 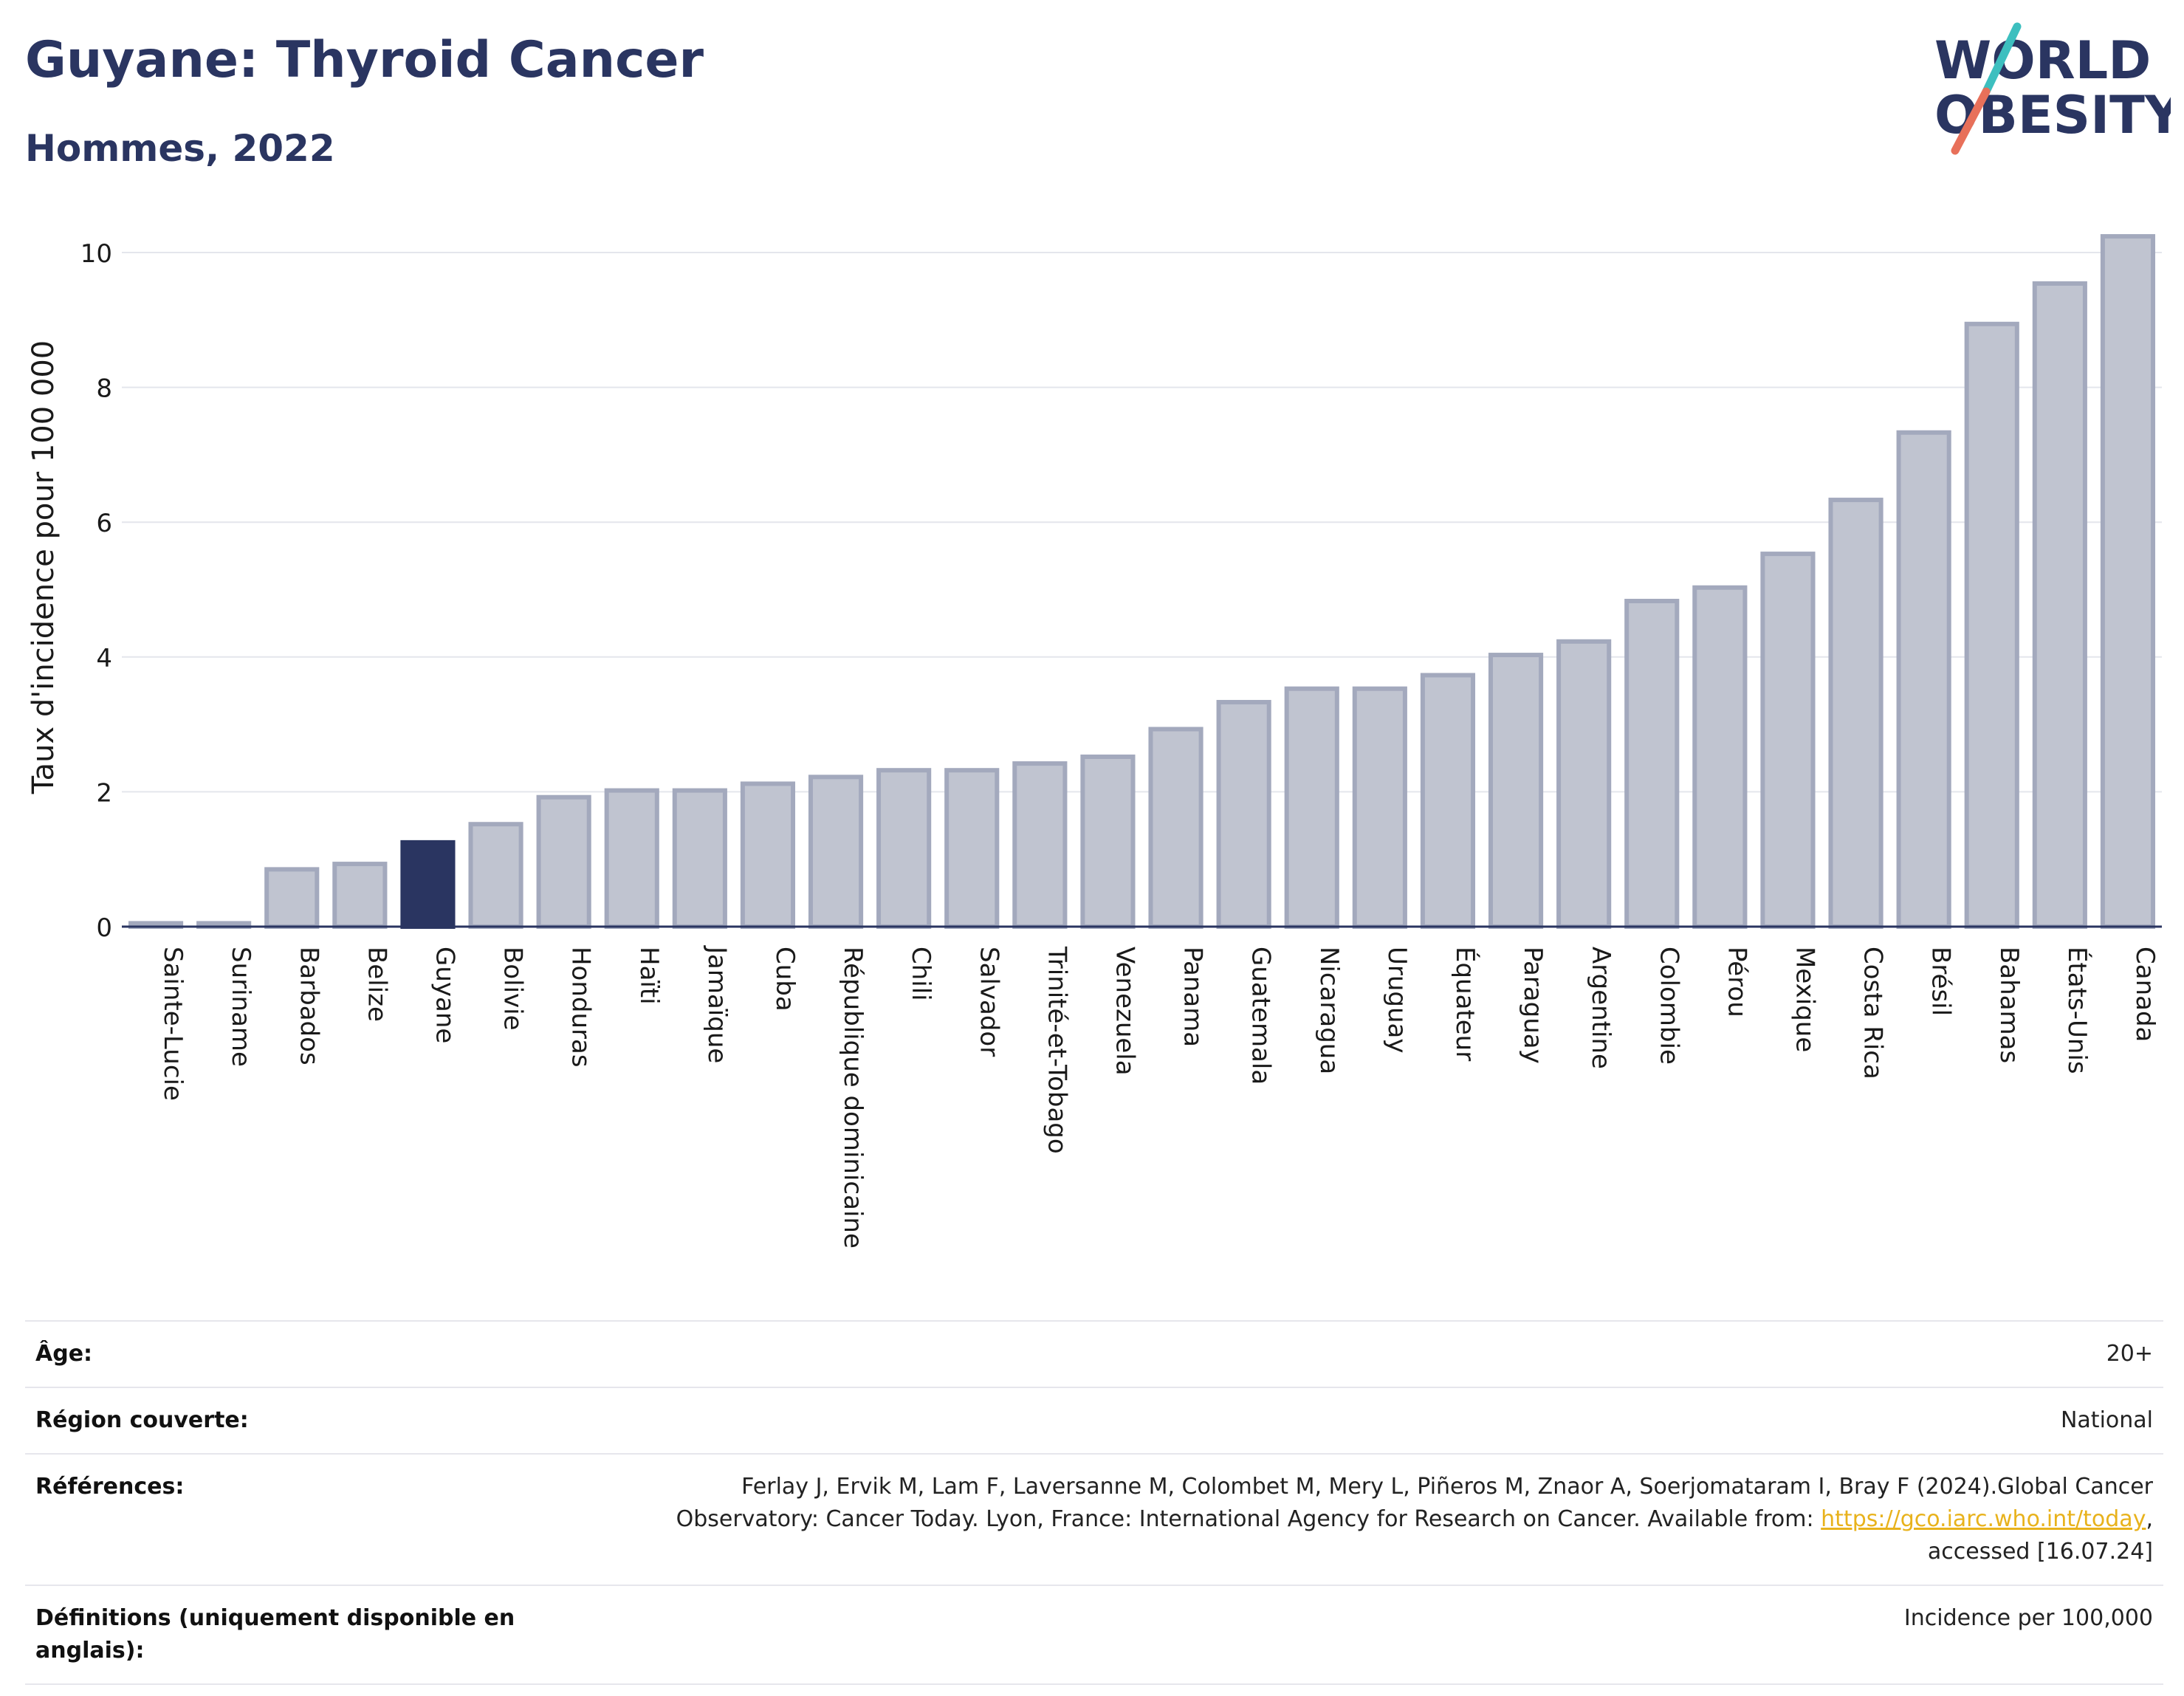 What do you see at coordinates (1984, 1519) in the screenshot?
I see `references-link: https://gco.iarc.who.int/today` at bounding box center [1984, 1519].